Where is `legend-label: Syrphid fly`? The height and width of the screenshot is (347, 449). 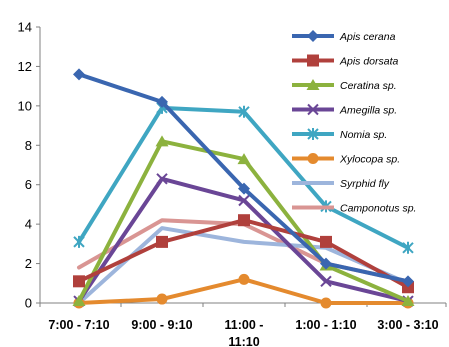 legend-label: Syrphid fly is located at coordinates (365, 184).